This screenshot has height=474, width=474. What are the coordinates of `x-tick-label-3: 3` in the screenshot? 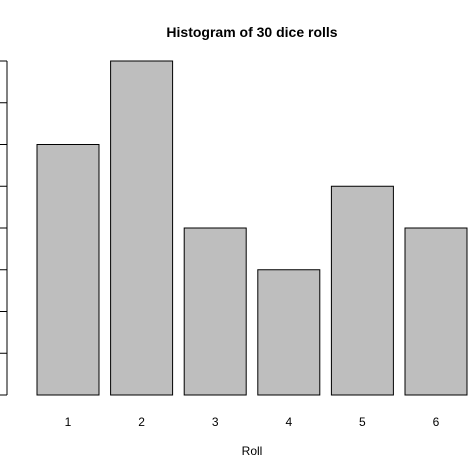 It's located at (215, 422).